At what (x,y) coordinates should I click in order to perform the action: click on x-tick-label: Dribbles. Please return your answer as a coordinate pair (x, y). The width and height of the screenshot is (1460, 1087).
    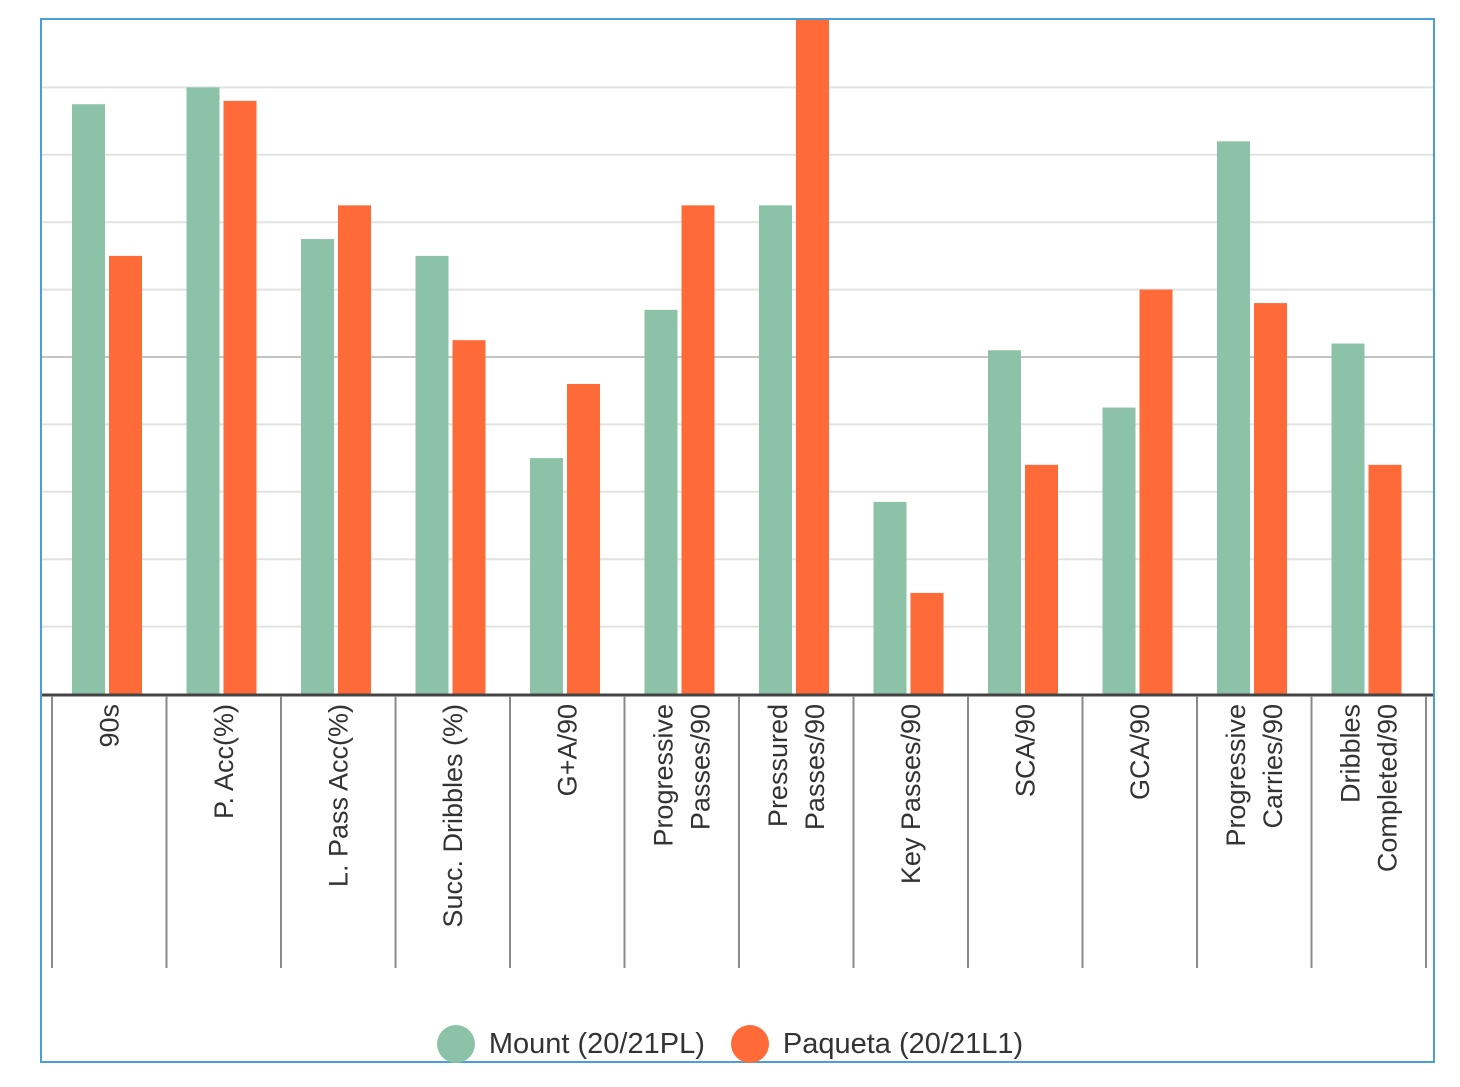
    Looking at the image, I should click on (1350, 753).